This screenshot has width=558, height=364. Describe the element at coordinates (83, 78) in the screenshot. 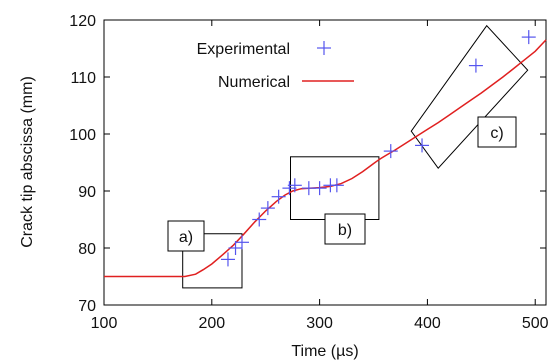

I see `y-tick-label: 110` at that location.